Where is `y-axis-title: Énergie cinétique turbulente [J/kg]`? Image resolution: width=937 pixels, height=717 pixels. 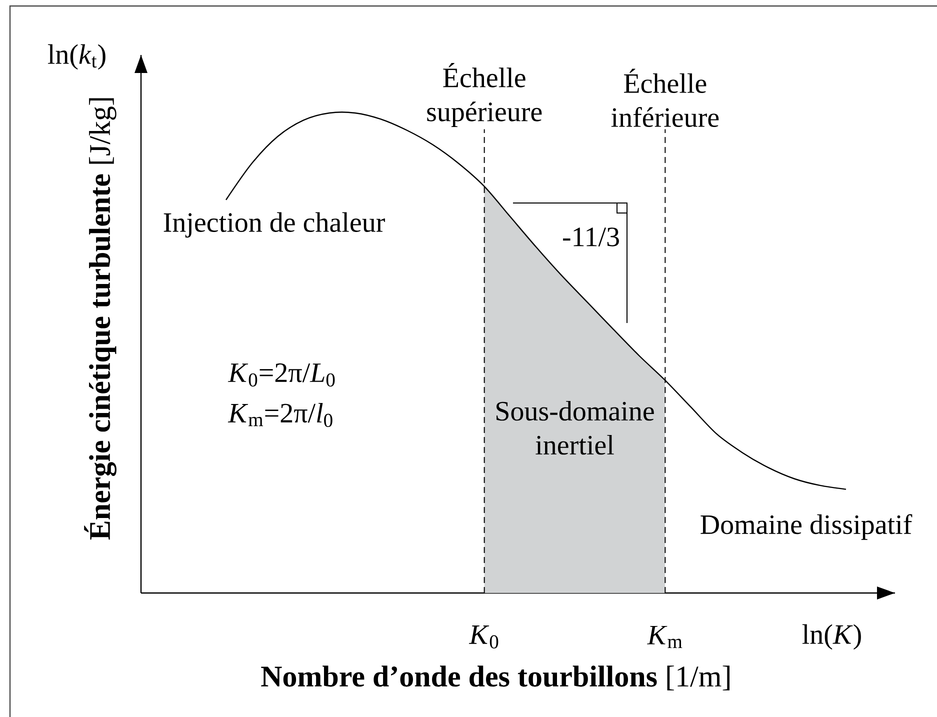
y-axis-title: Énergie cinétique turbulente [J/kg] is located at coordinates (100, 319).